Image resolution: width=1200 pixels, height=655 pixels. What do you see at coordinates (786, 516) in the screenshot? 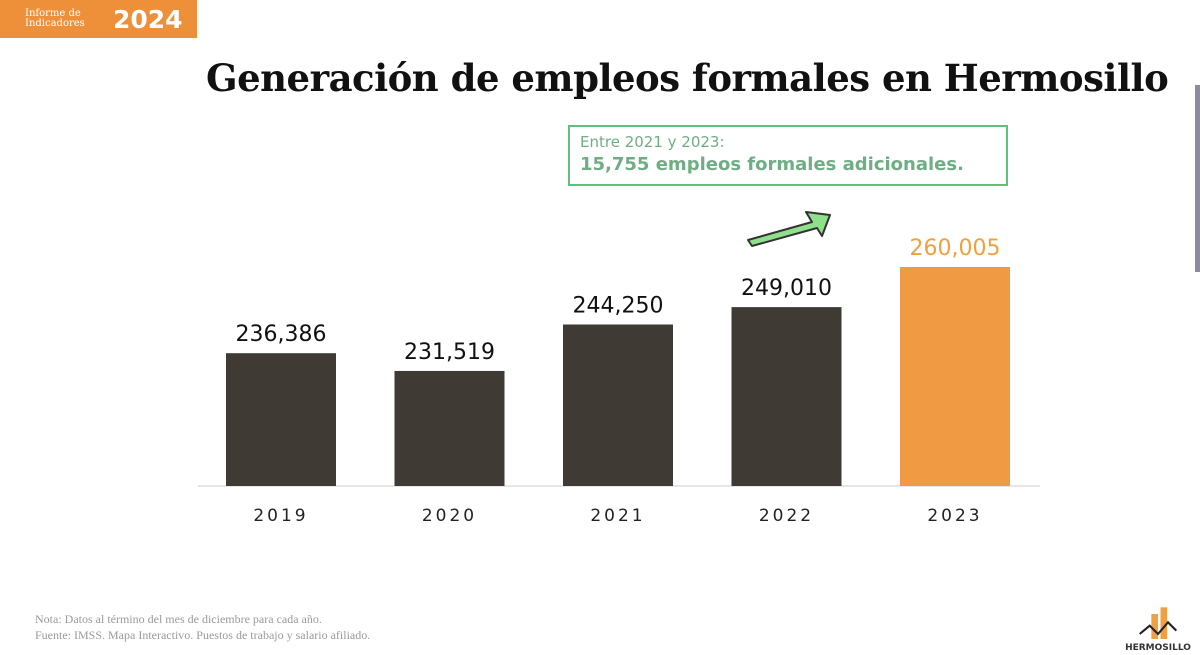
I see `x-tick-label: 2022` at bounding box center [786, 516].